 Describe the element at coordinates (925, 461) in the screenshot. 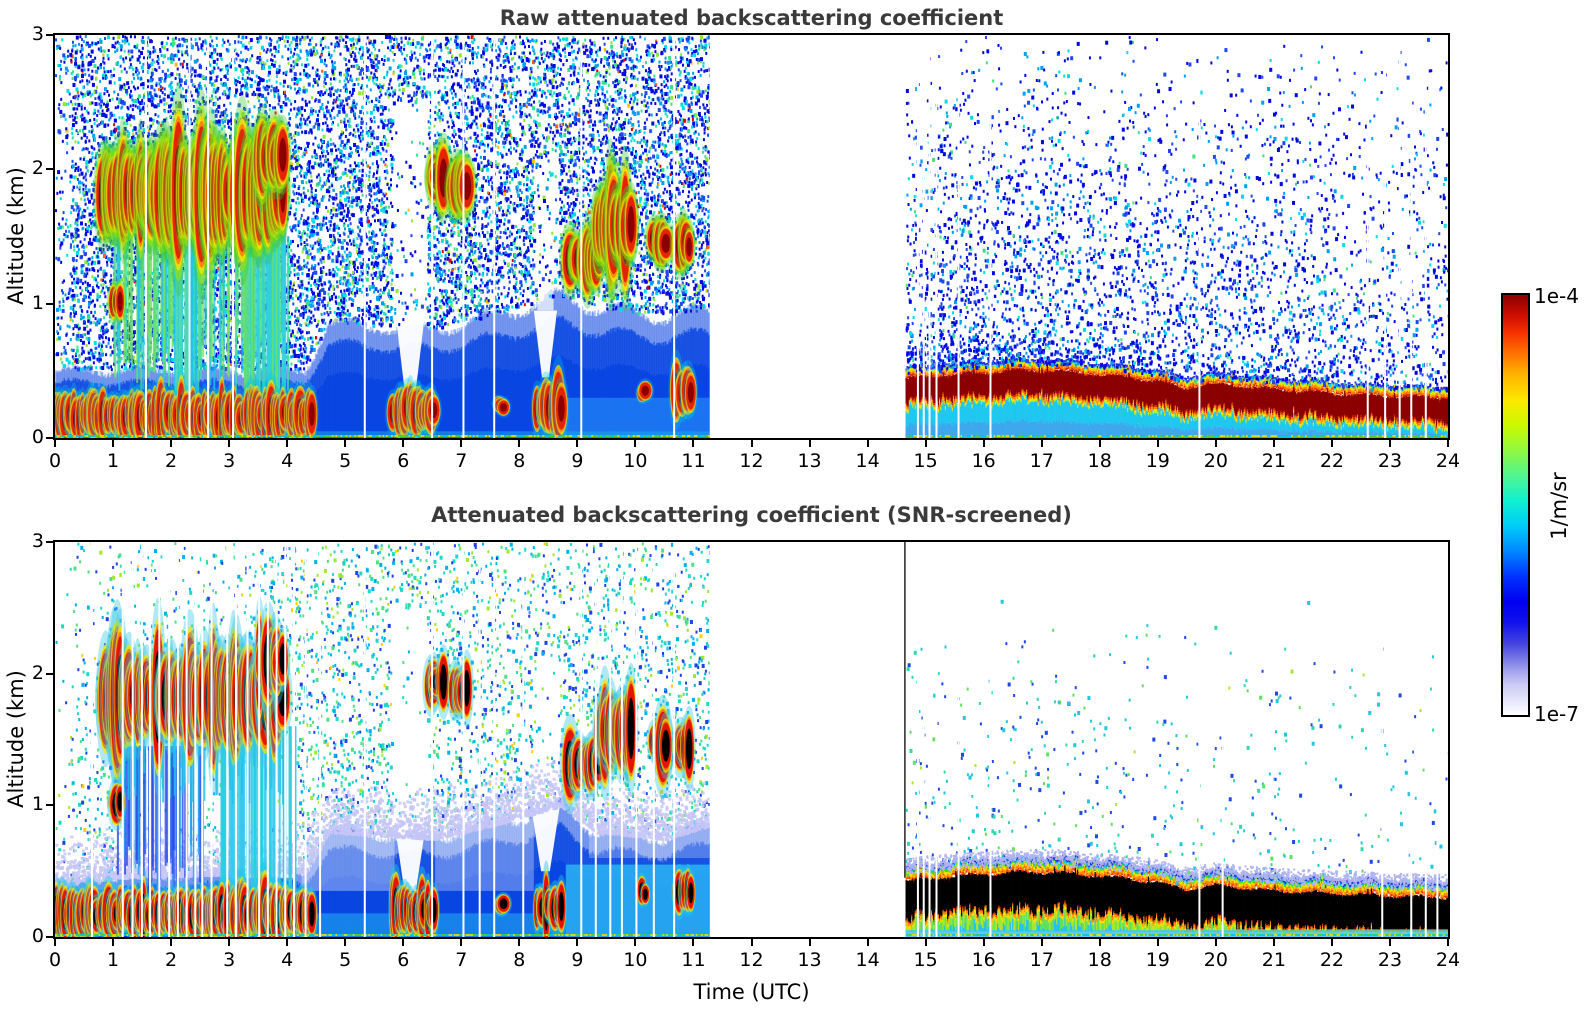

I see `x-tick-label: 15` at that location.